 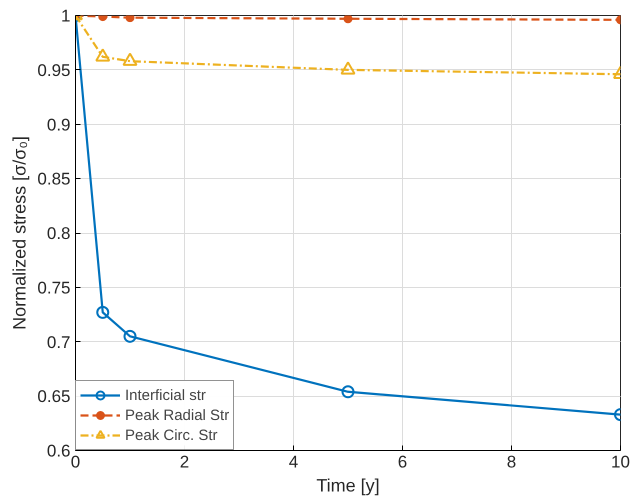 What do you see at coordinates (19, 233) in the screenshot?
I see `y-axis-title: Normalized stress [σ/σ₀]` at bounding box center [19, 233].